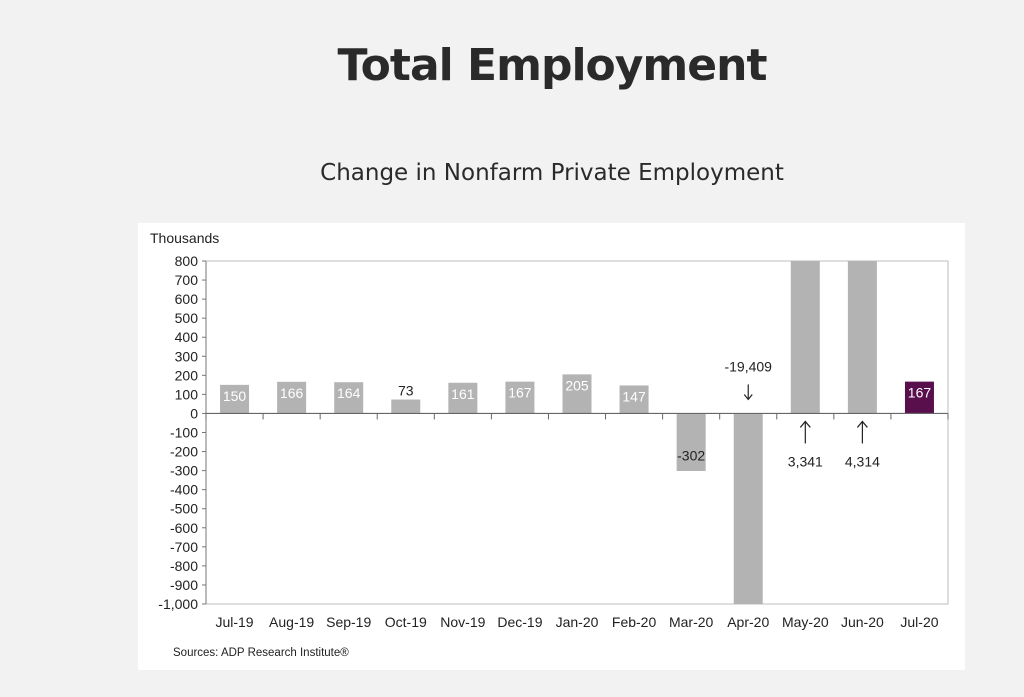 The height and width of the screenshot is (697, 1024). Describe the element at coordinates (187, 318) in the screenshot. I see `y-tick-label: 500` at that location.